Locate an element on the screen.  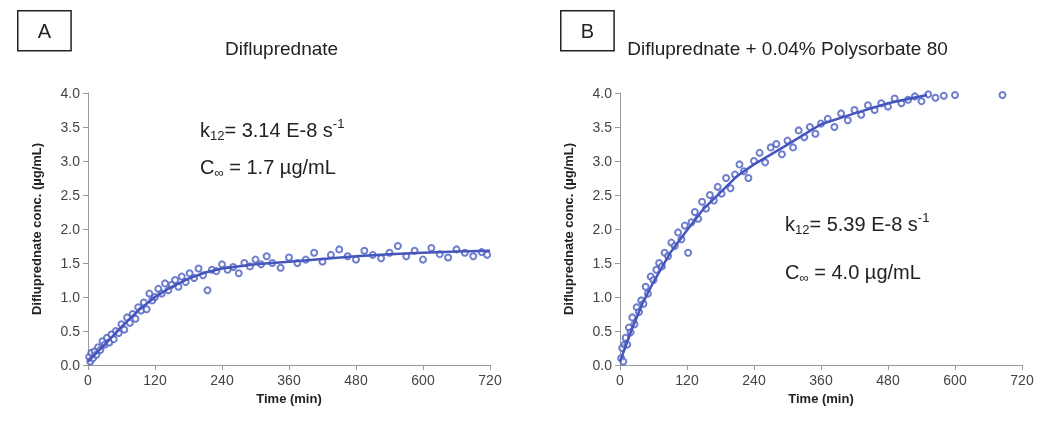
annotation: C∞ = 4.0 µg/mL is located at coordinates (853, 272).